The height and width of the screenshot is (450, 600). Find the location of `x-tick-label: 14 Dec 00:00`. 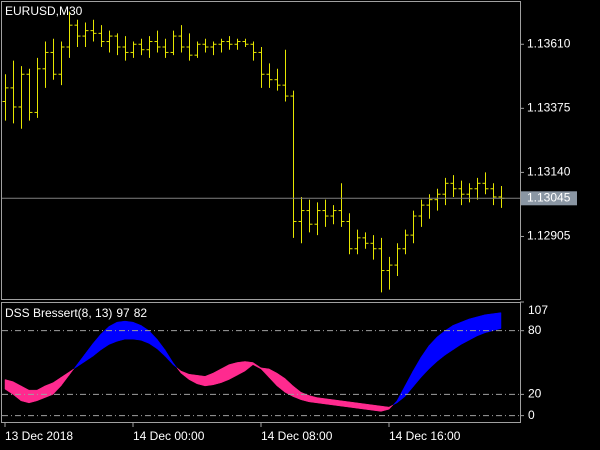

x-tick-label: 14 Dec 00:00 is located at coordinates (169, 436).